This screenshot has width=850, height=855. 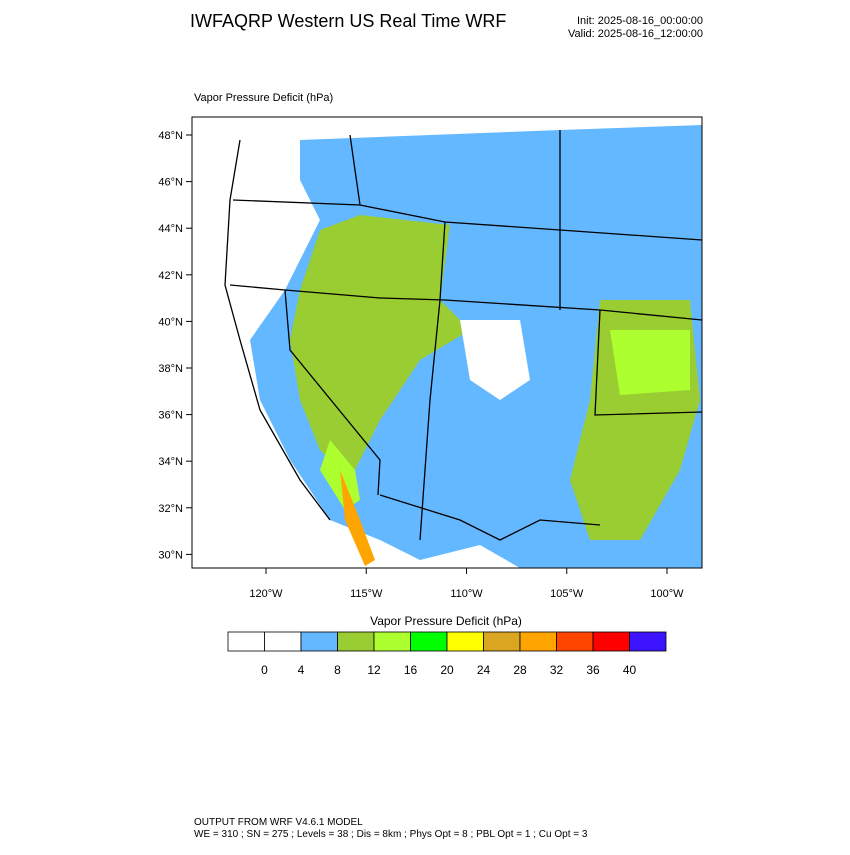 I want to click on lat-tick-label: 48°N, so click(x=170, y=136).